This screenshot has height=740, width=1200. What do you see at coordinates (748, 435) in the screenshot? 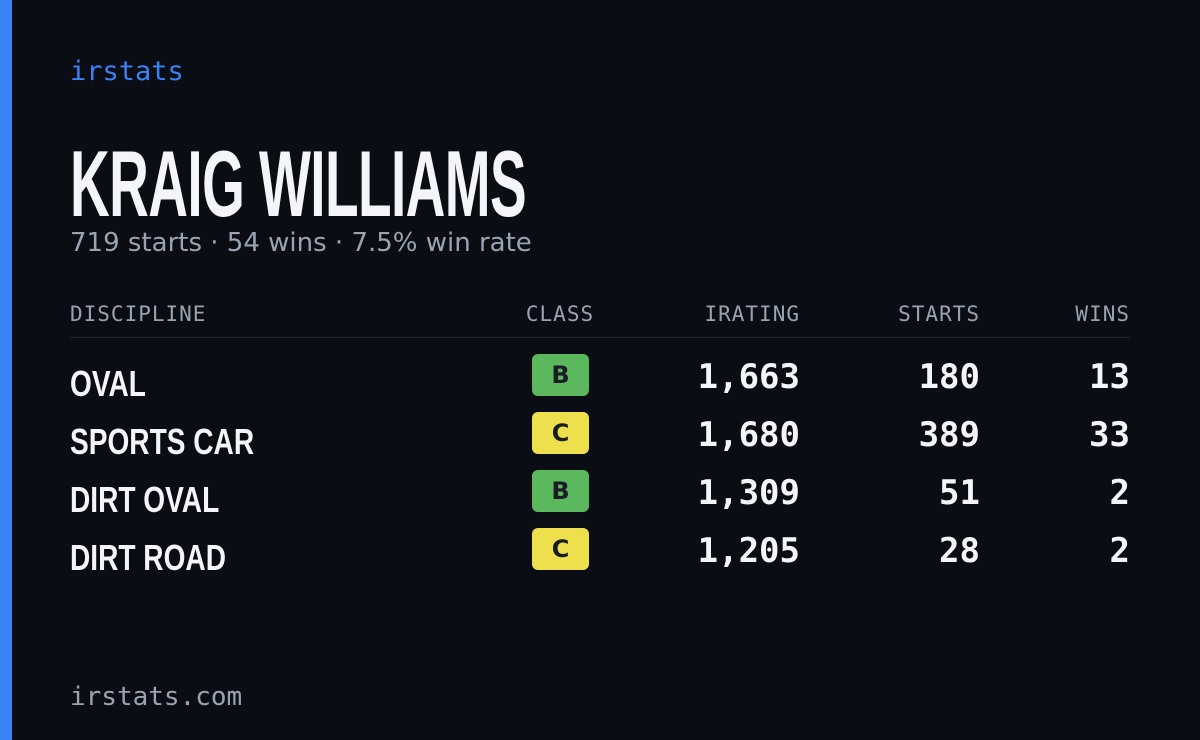
I see `irating: 1,680` at bounding box center [748, 435].